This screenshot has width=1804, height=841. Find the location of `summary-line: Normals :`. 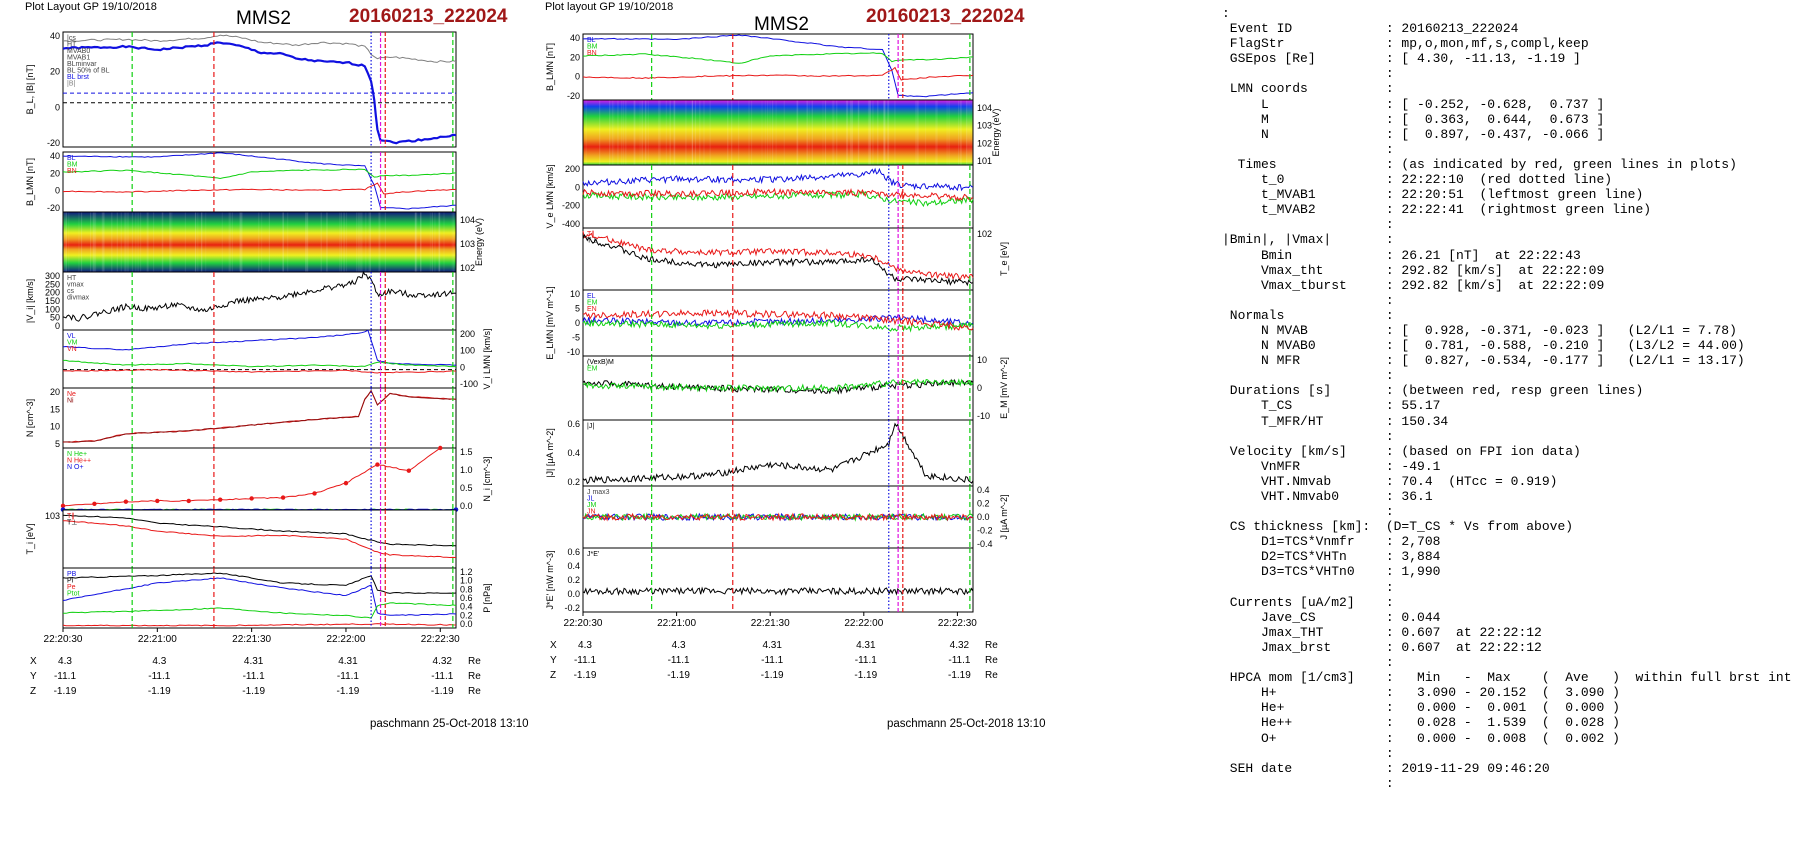

summary-line: Normals : is located at coordinates (1311, 315).